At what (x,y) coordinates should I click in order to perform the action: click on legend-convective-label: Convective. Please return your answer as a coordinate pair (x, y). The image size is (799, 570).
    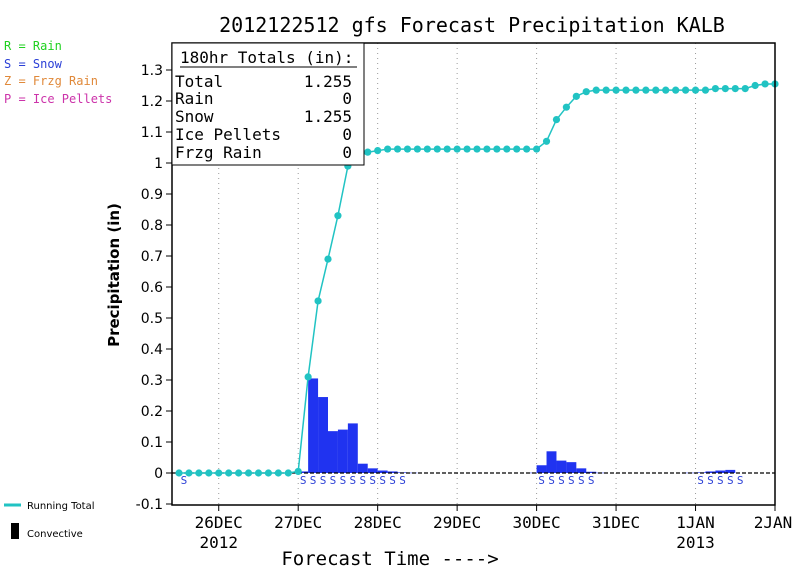
    Looking at the image, I should click on (55, 534).